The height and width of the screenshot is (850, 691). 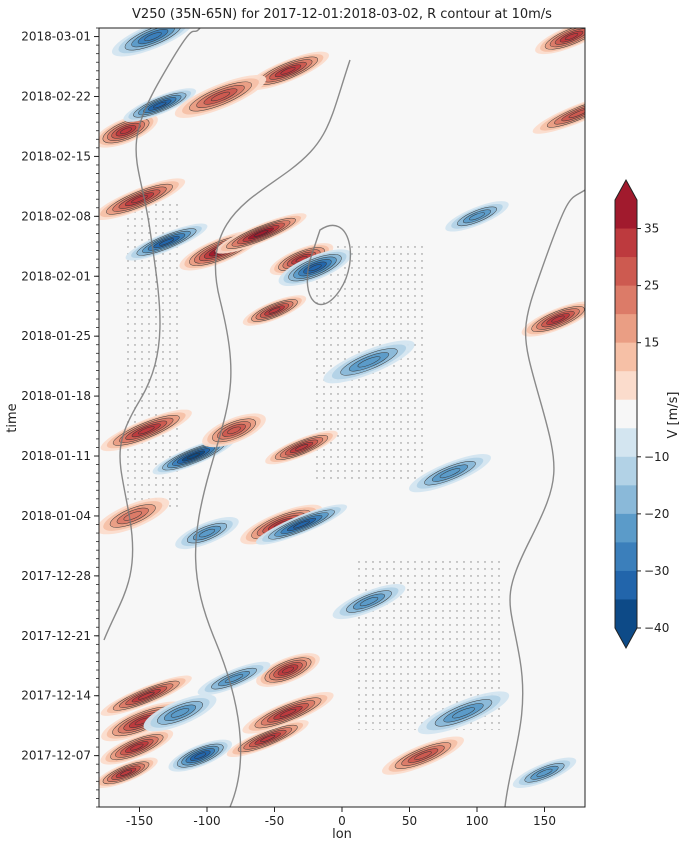 I want to click on y-tick-label: 2018-02-22, so click(x=56, y=96).